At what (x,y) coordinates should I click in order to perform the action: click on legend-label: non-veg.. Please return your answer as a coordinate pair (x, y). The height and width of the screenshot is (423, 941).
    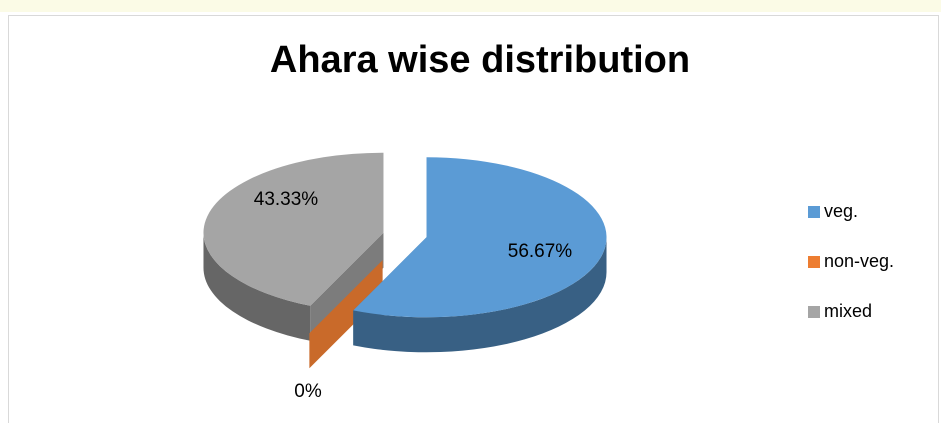
    Looking at the image, I should click on (859, 261).